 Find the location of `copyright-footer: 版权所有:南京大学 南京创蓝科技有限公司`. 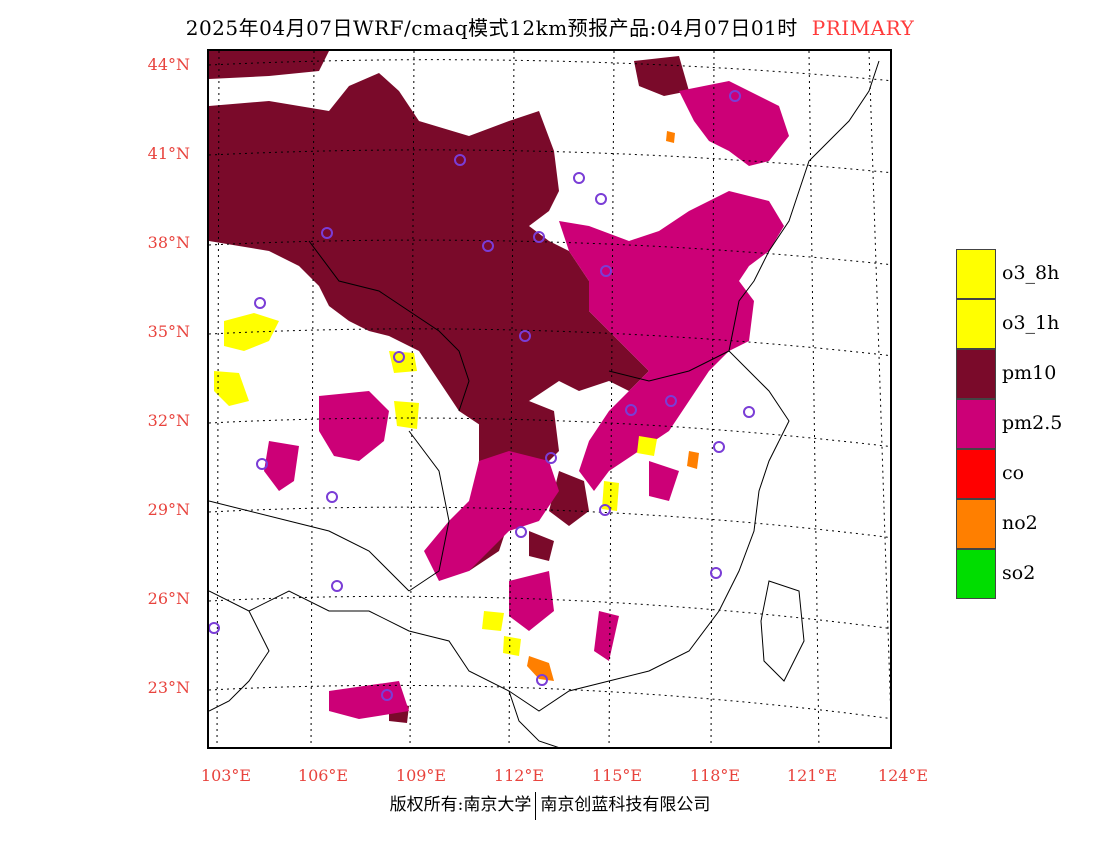

copyright-footer: 版权所有:南京大学 南京创蓝科技有限公司 is located at coordinates (550, 805).